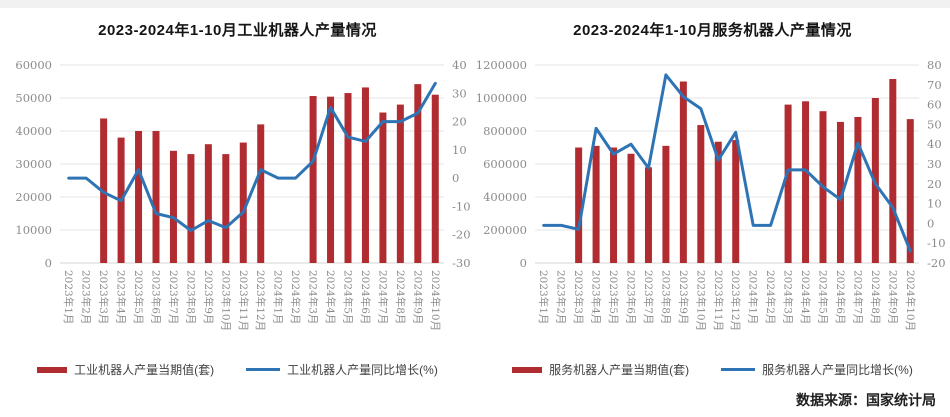  What do you see at coordinates (505, 197) in the screenshot?
I see `left-axis-tick-label: 400000` at bounding box center [505, 197].